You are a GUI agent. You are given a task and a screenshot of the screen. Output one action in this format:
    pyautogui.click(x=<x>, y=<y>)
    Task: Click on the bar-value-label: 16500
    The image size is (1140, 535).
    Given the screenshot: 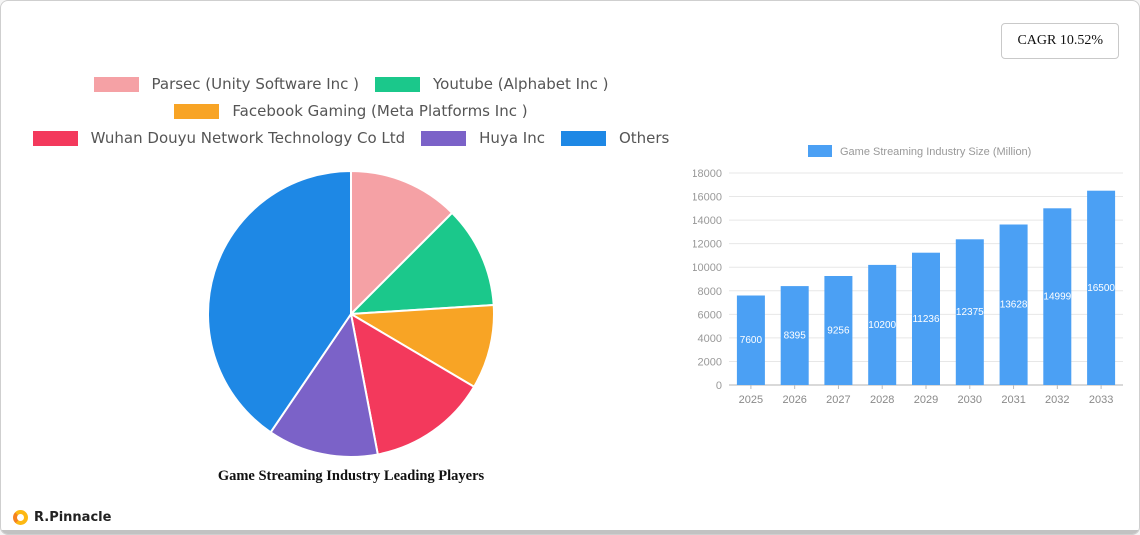 What is the action you would take?
    pyautogui.click(x=1101, y=288)
    